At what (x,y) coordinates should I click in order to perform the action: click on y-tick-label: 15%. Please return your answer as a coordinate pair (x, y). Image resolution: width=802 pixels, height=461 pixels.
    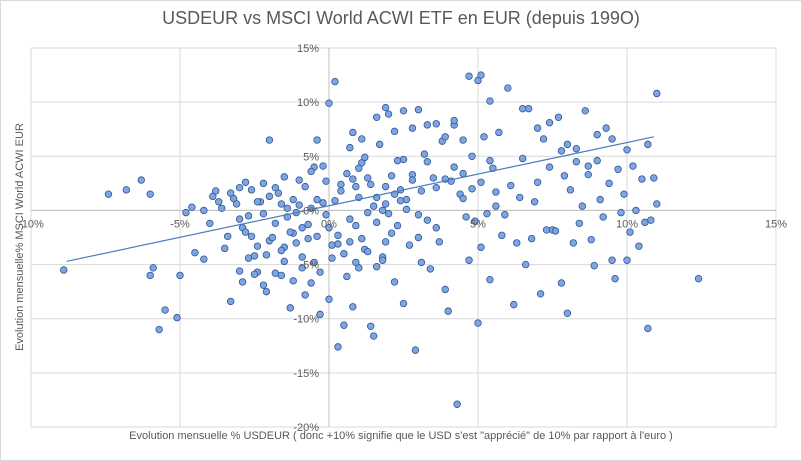
    Looking at the image, I should click on (308, 49).